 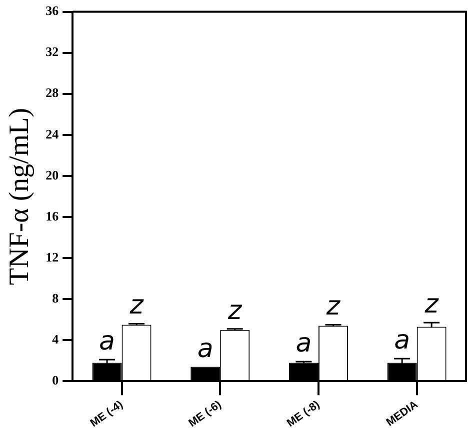 I want to click on y-tick-label: 28, so click(x=53, y=92).